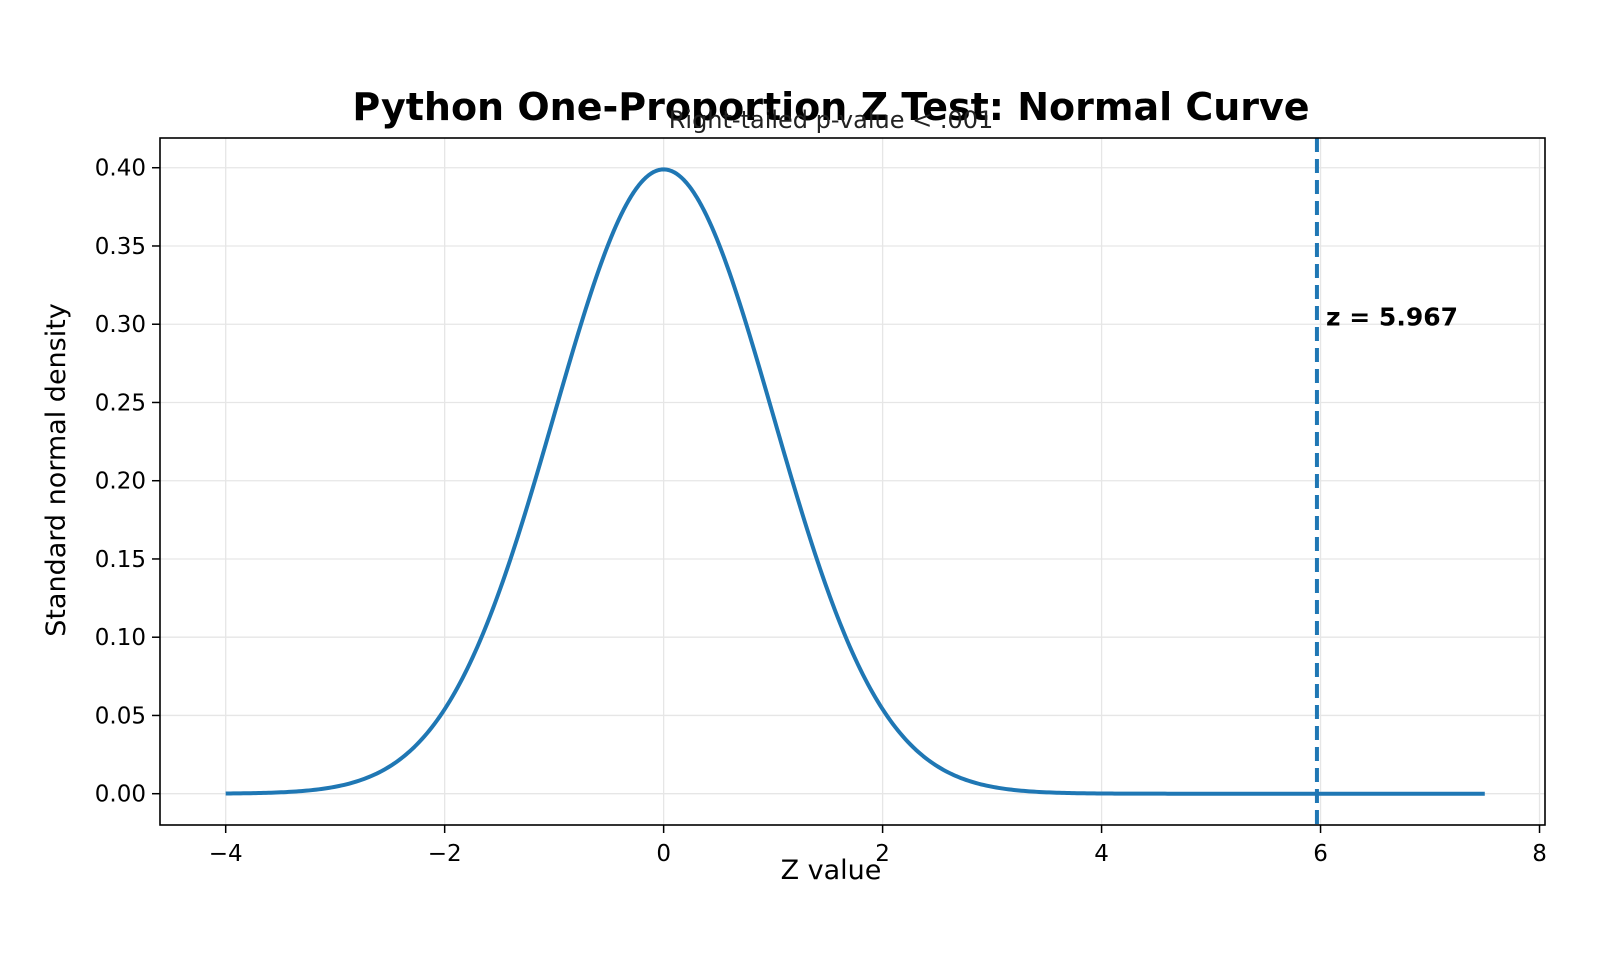 The height and width of the screenshot is (978, 1600). I want to click on y-tick-label: 0.30, so click(120, 325).